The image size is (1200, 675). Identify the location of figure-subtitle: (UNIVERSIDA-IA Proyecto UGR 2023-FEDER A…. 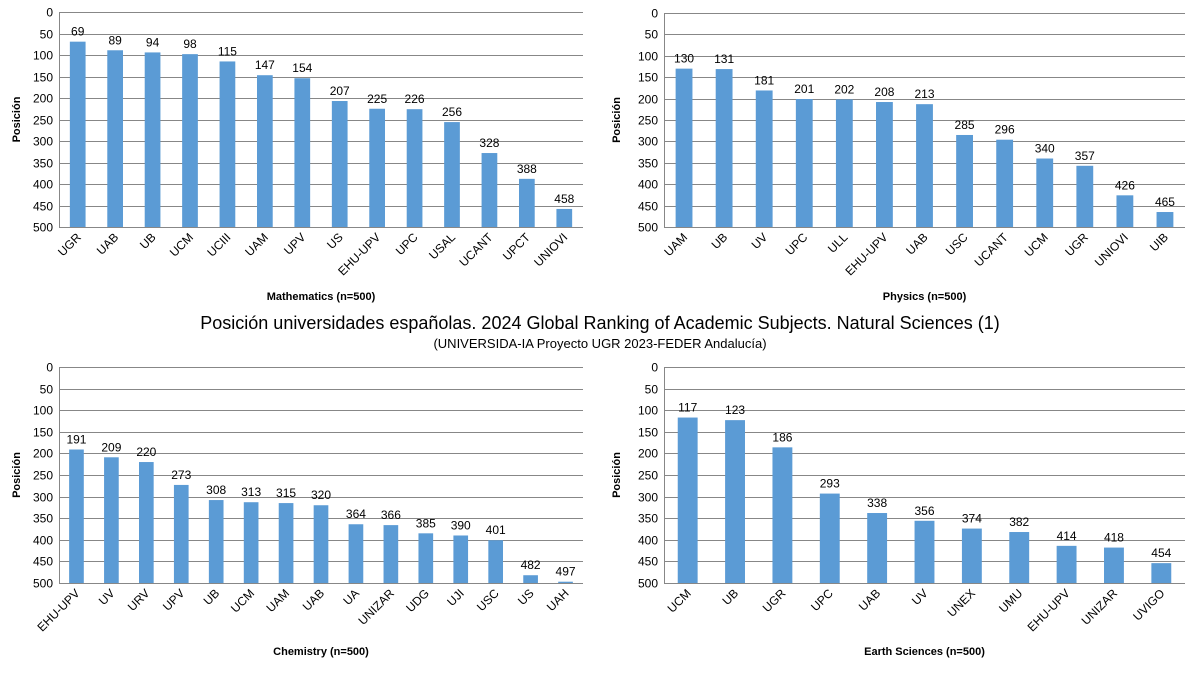
(600, 343).